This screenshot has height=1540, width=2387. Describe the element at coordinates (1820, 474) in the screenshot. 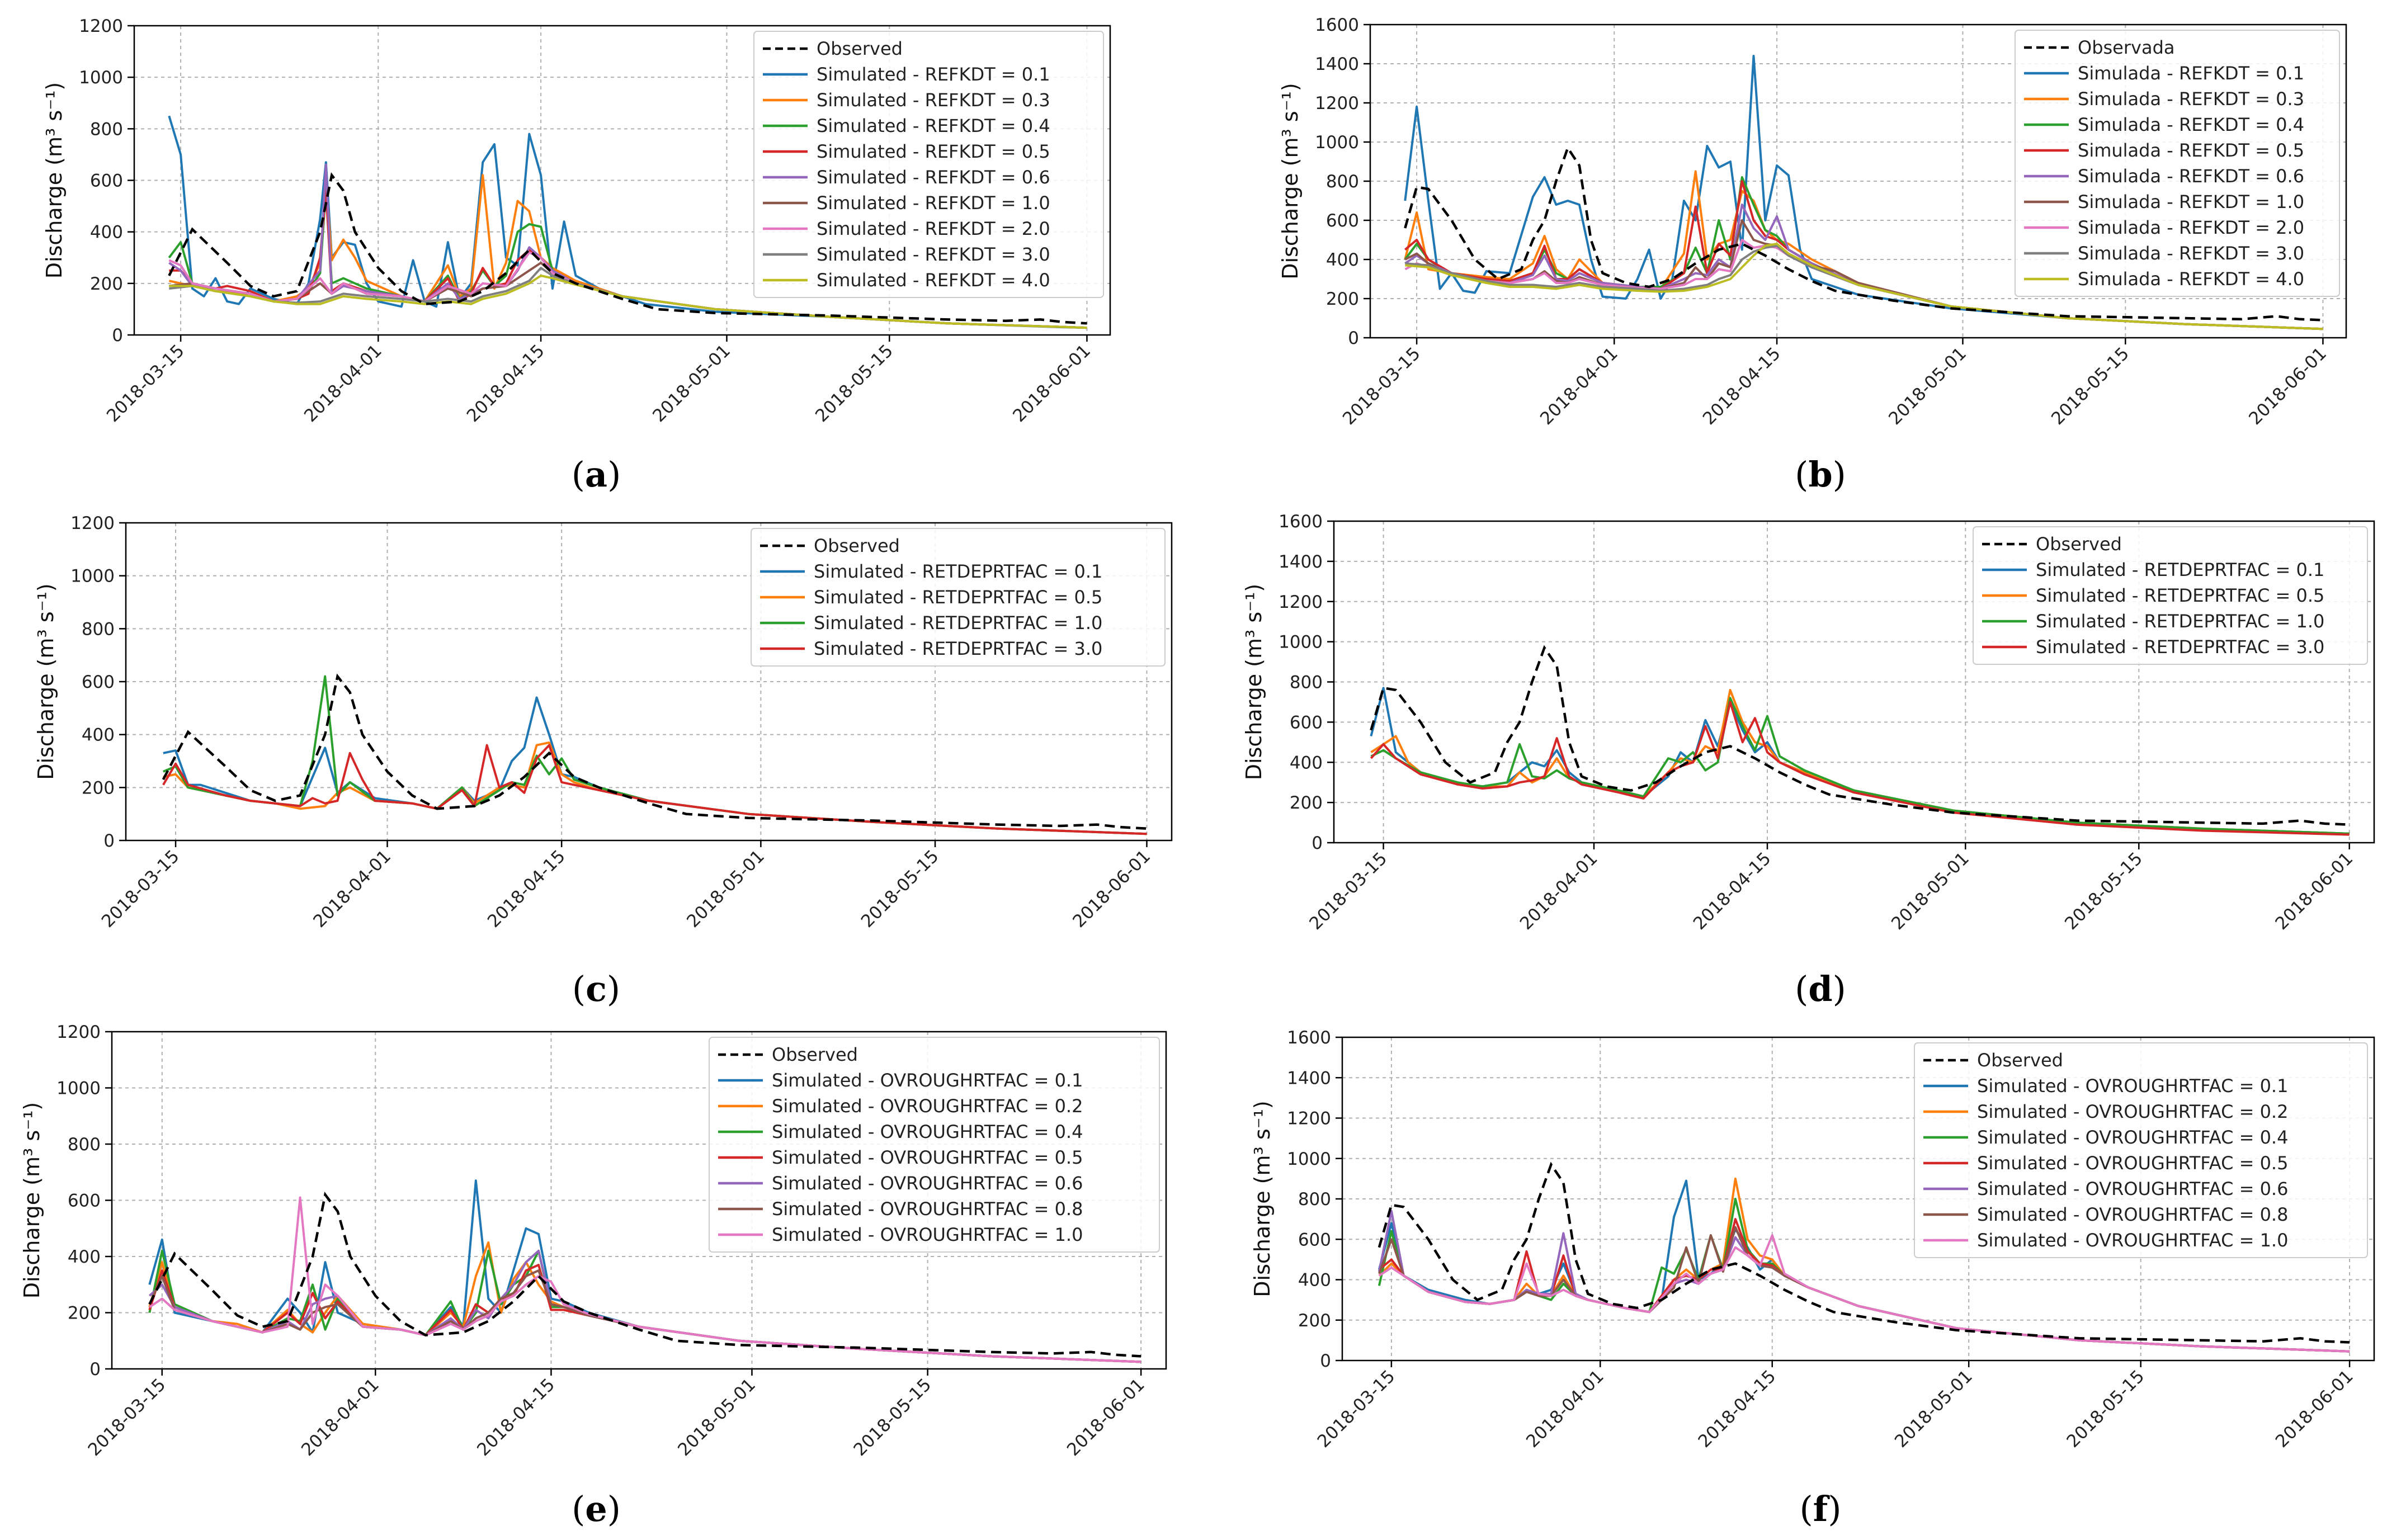

I see `panel-caption: (b)` at that location.